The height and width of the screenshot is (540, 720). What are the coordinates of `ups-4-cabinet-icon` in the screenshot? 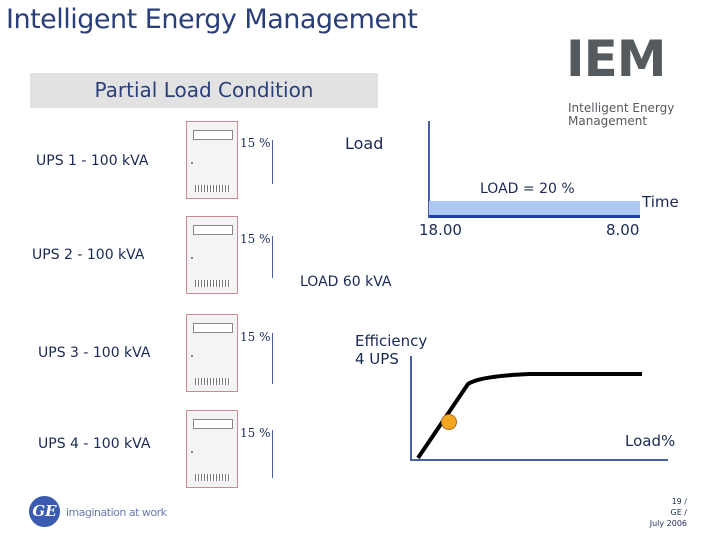 It's located at (212, 449).